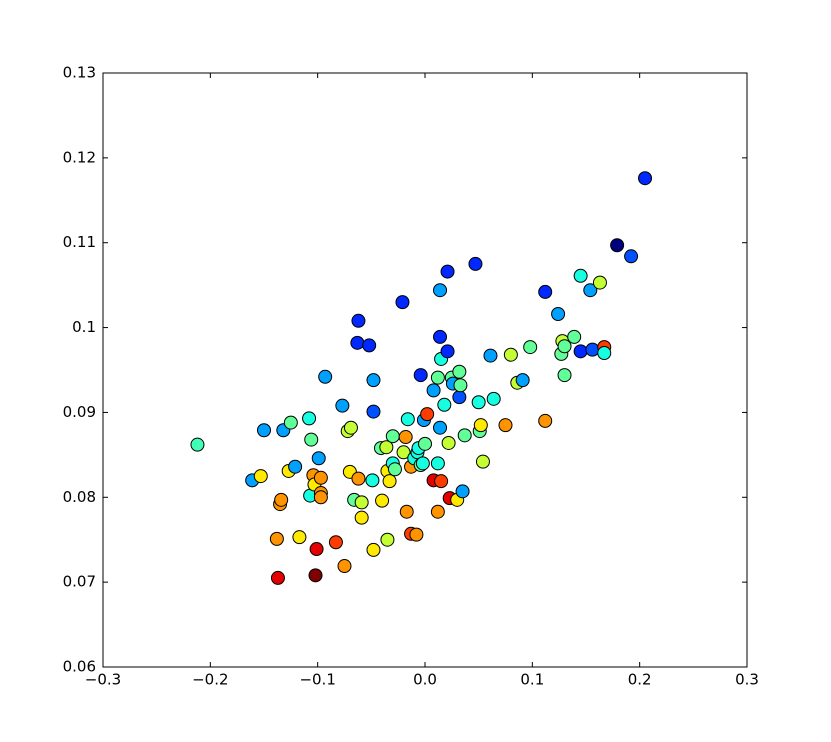 This screenshot has height=742, width=831. I want to click on x-tick-label: 0.2, so click(640, 680).